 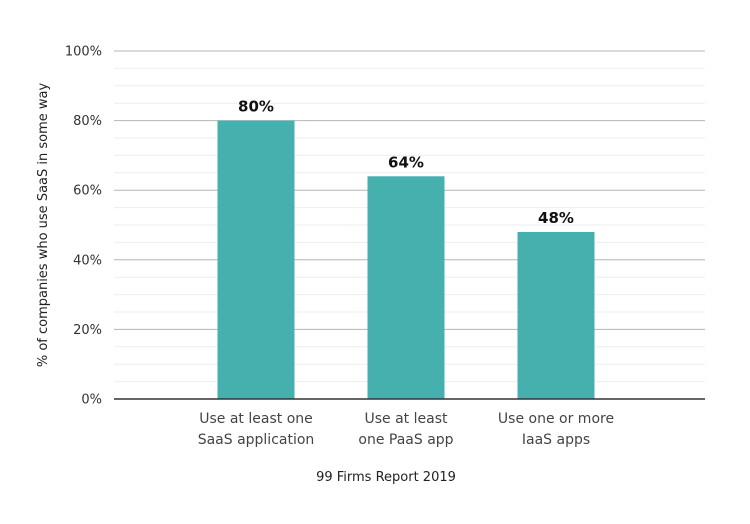 What do you see at coordinates (87, 260) in the screenshot?
I see `y-tick-label: 40%` at bounding box center [87, 260].